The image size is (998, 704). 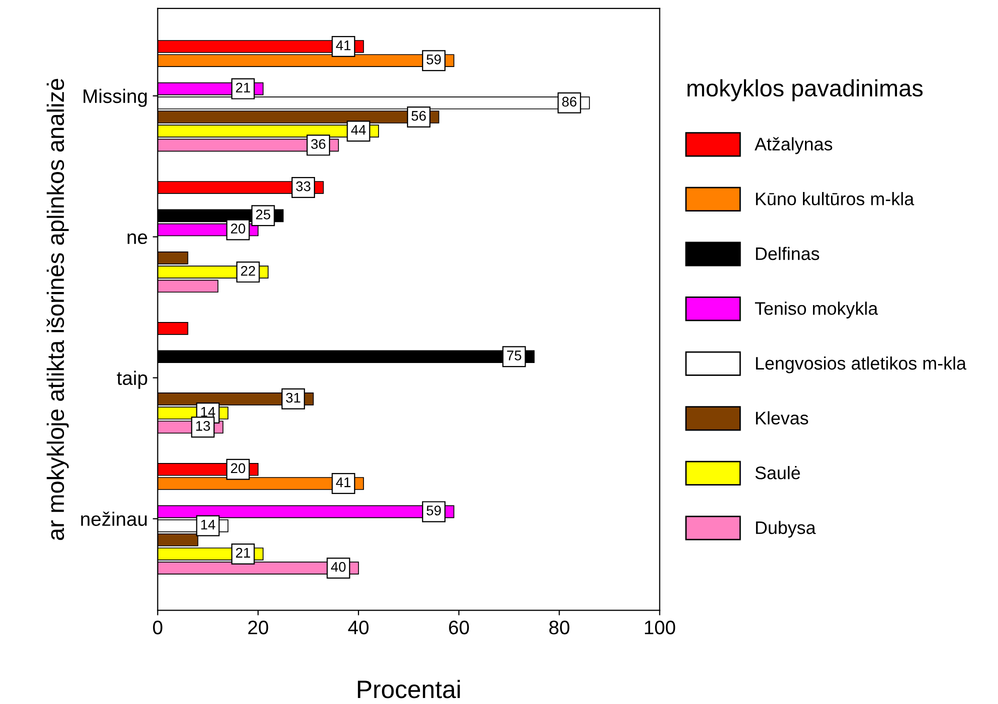 I want to click on legend-label: Saulė, so click(x=777, y=473).